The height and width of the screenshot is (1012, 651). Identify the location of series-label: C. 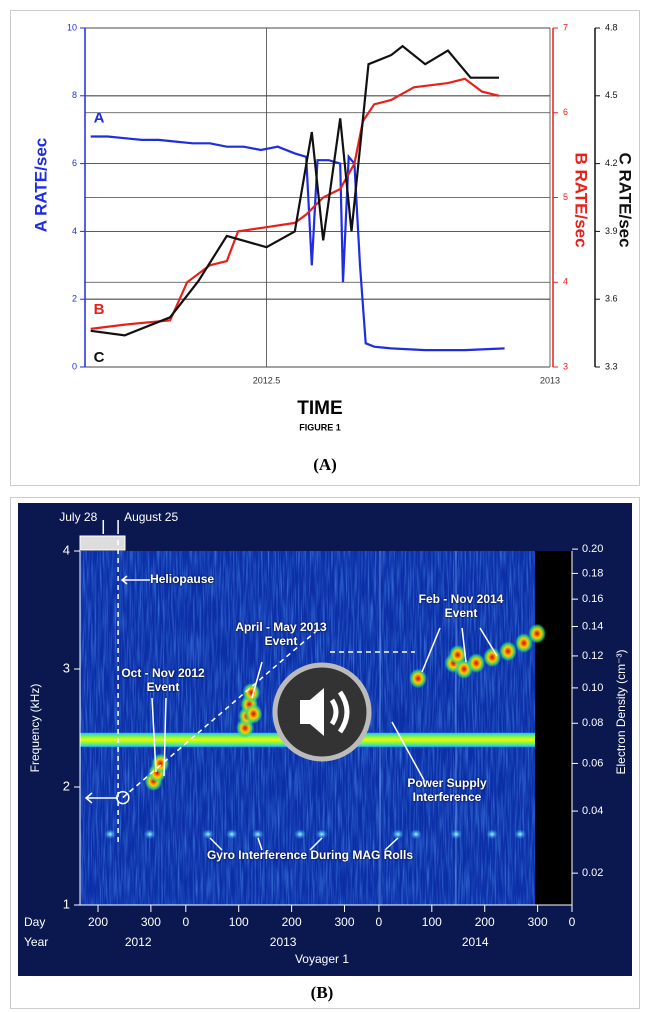
(99, 357).